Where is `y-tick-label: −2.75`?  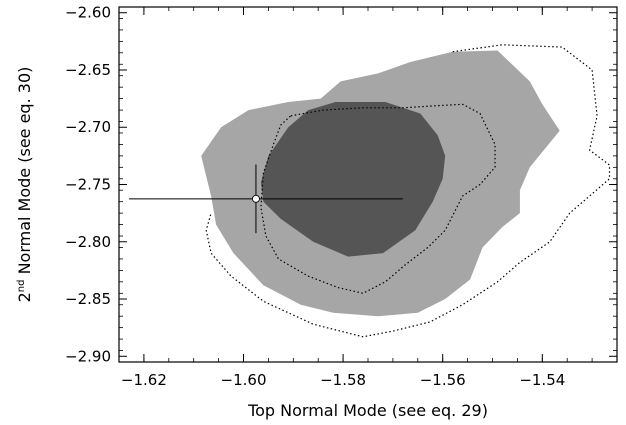 y-tick-label: −2.75 is located at coordinates (88, 185).